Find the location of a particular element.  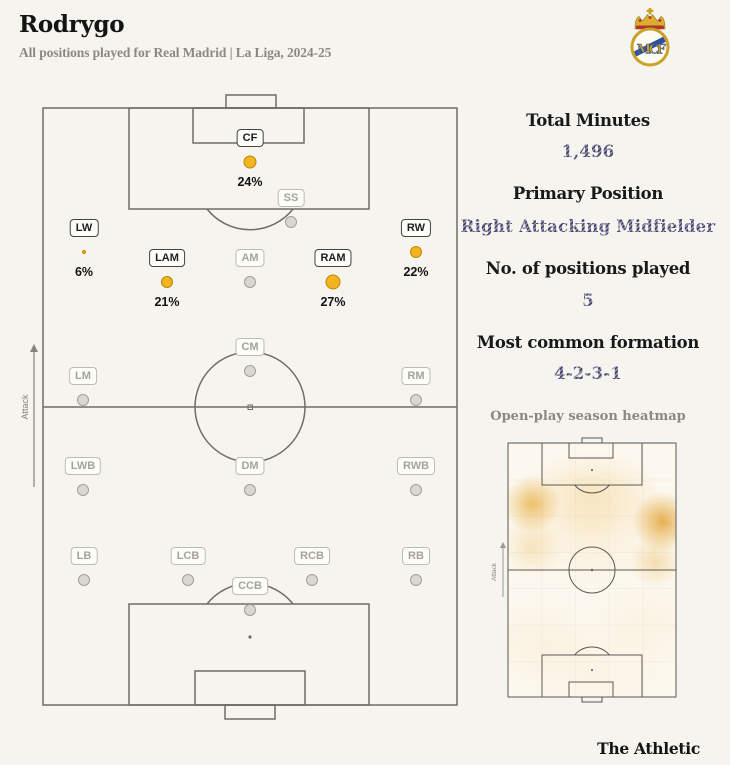

position-label: LCB is located at coordinates (188, 556).